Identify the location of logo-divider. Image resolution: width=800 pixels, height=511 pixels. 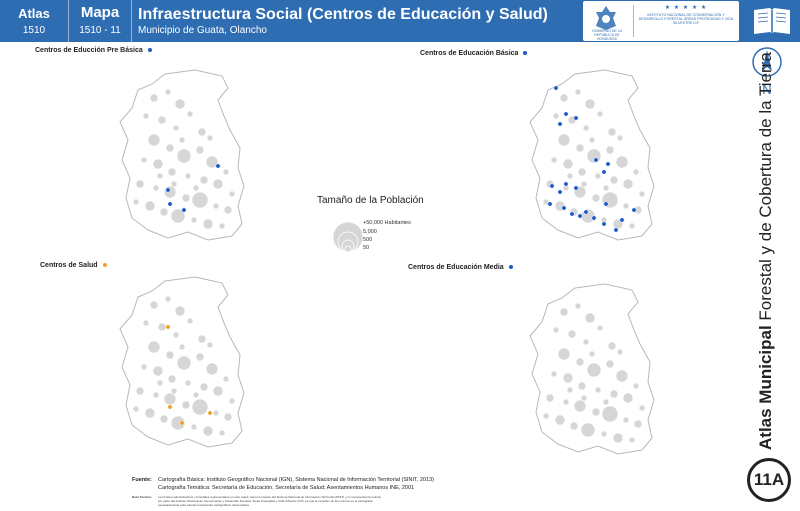
(633, 21).